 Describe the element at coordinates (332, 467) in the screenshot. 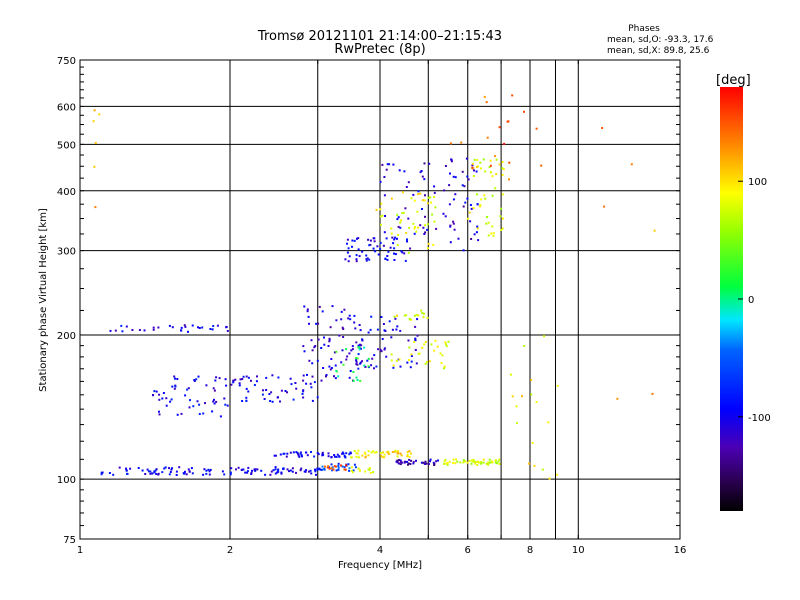

I see `data-point-o-trace-low-extension` at that location.